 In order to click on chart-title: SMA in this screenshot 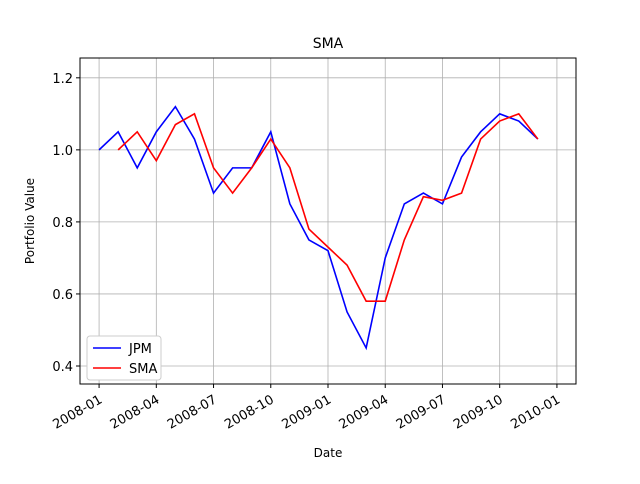, I will do `click(328, 44)`.